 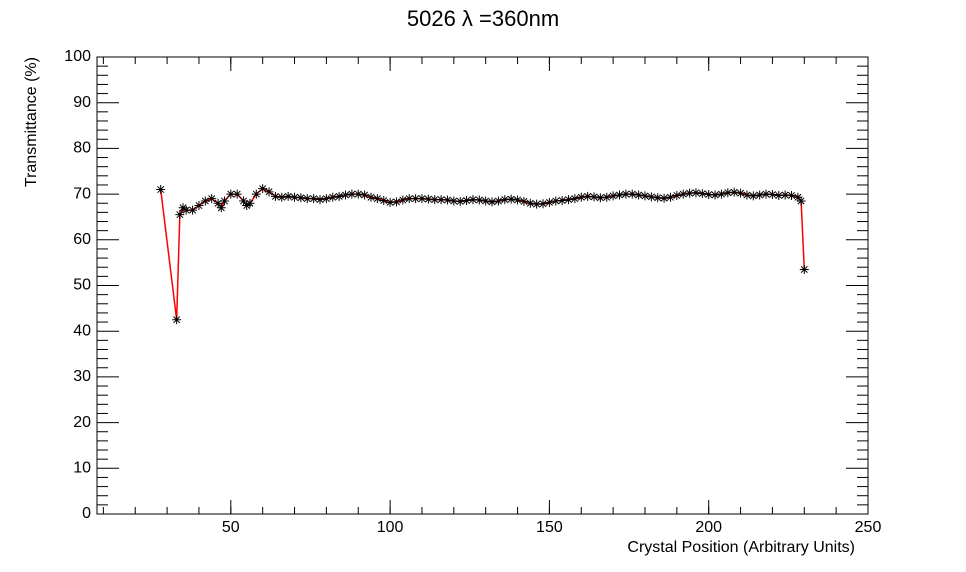 What do you see at coordinates (549, 527) in the screenshot?
I see `x-tick-label: 150` at bounding box center [549, 527].